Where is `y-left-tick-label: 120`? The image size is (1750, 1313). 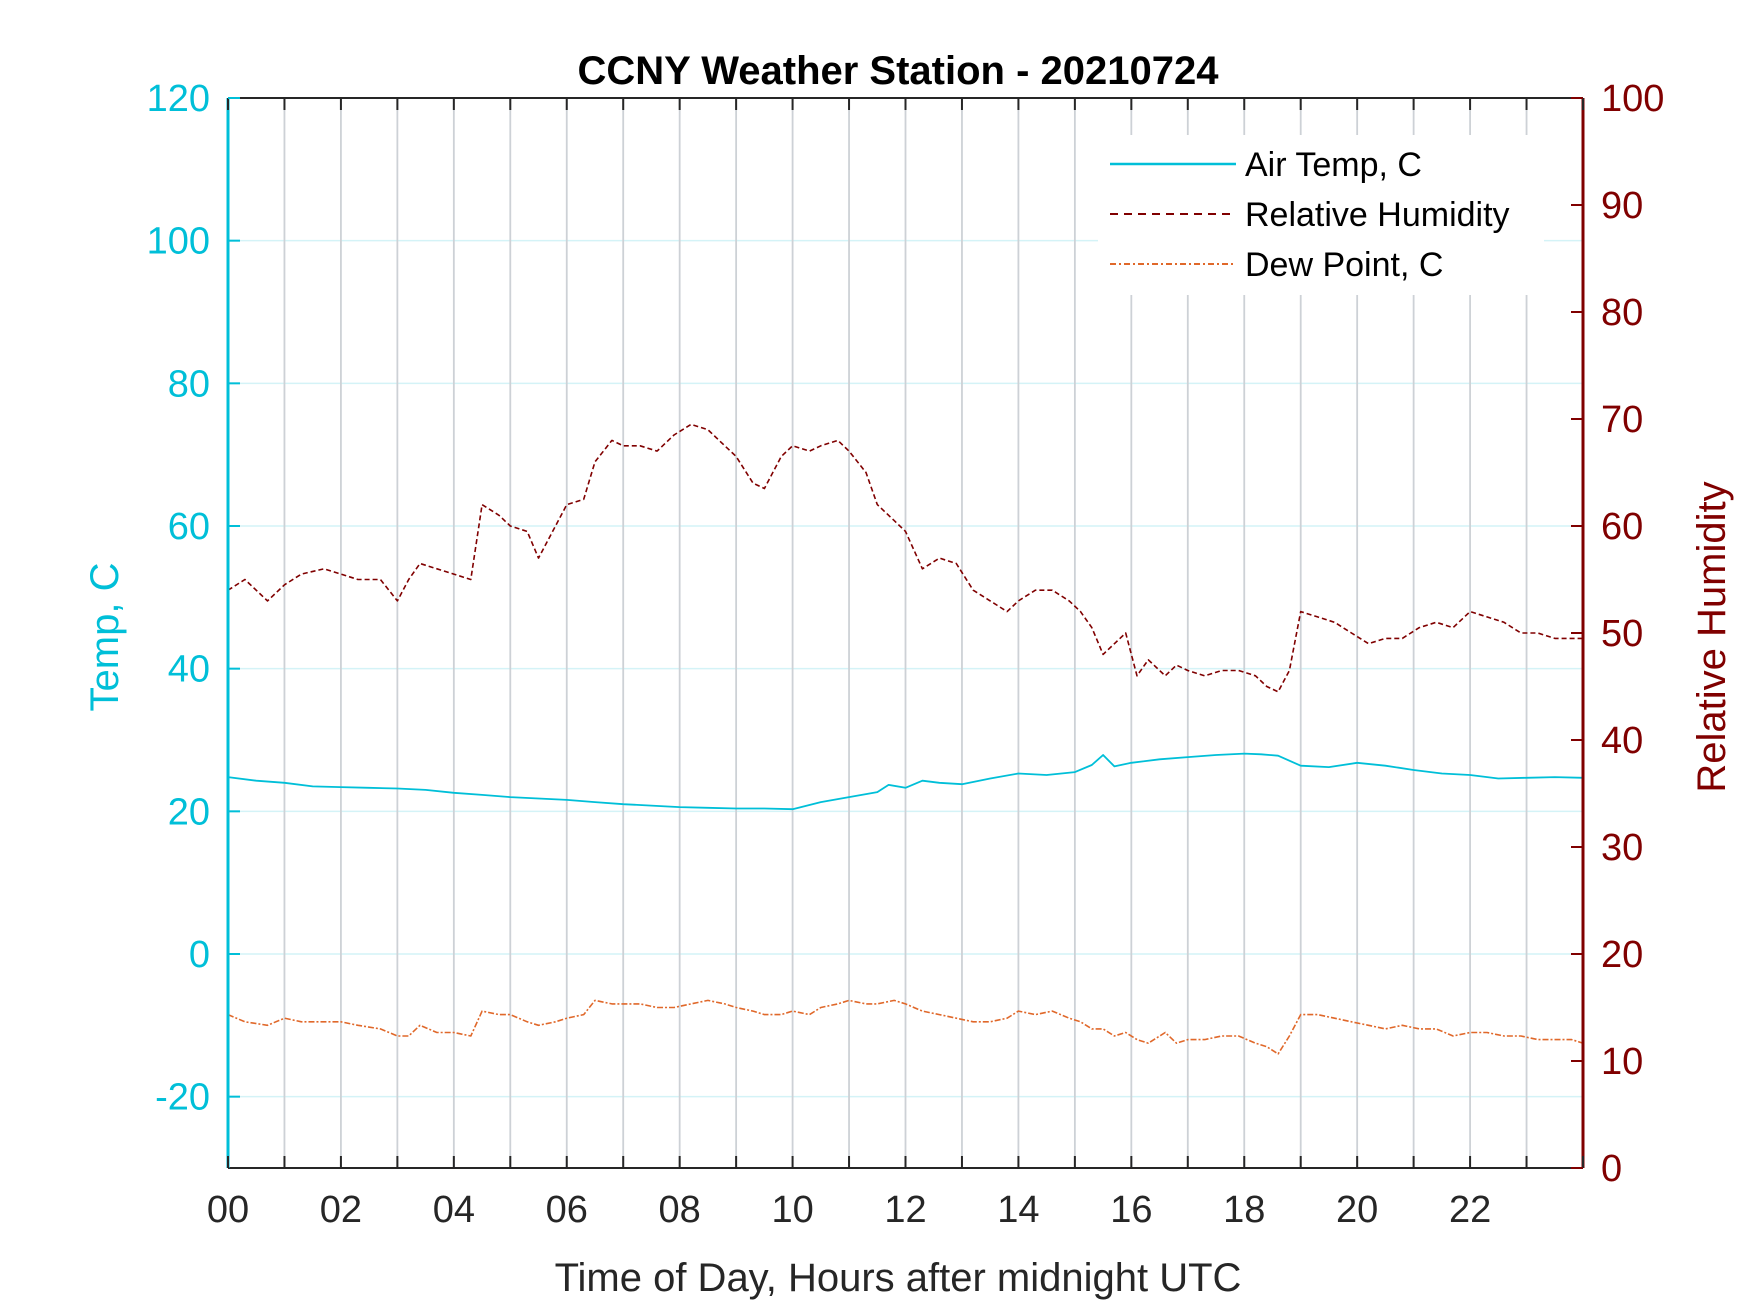
y-left-tick-label: 120 is located at coordinates (178, 99).